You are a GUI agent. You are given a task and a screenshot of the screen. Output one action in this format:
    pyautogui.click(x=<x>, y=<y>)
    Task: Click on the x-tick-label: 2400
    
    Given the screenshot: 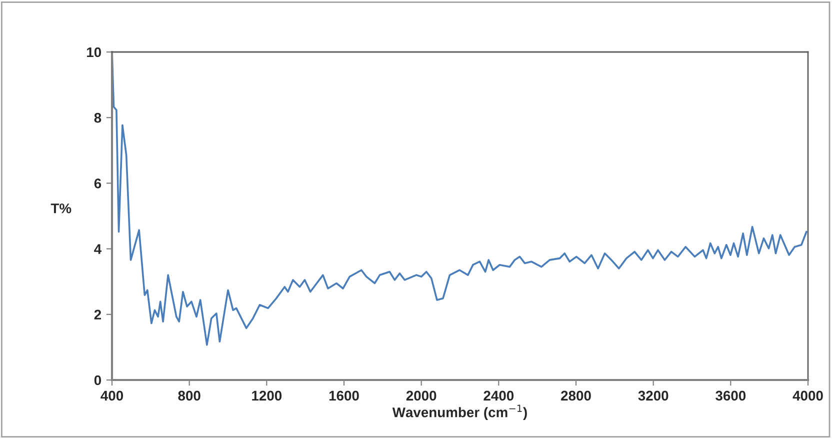 What is the action you would take?
    pyautogui.click(x=499, y=395)
    